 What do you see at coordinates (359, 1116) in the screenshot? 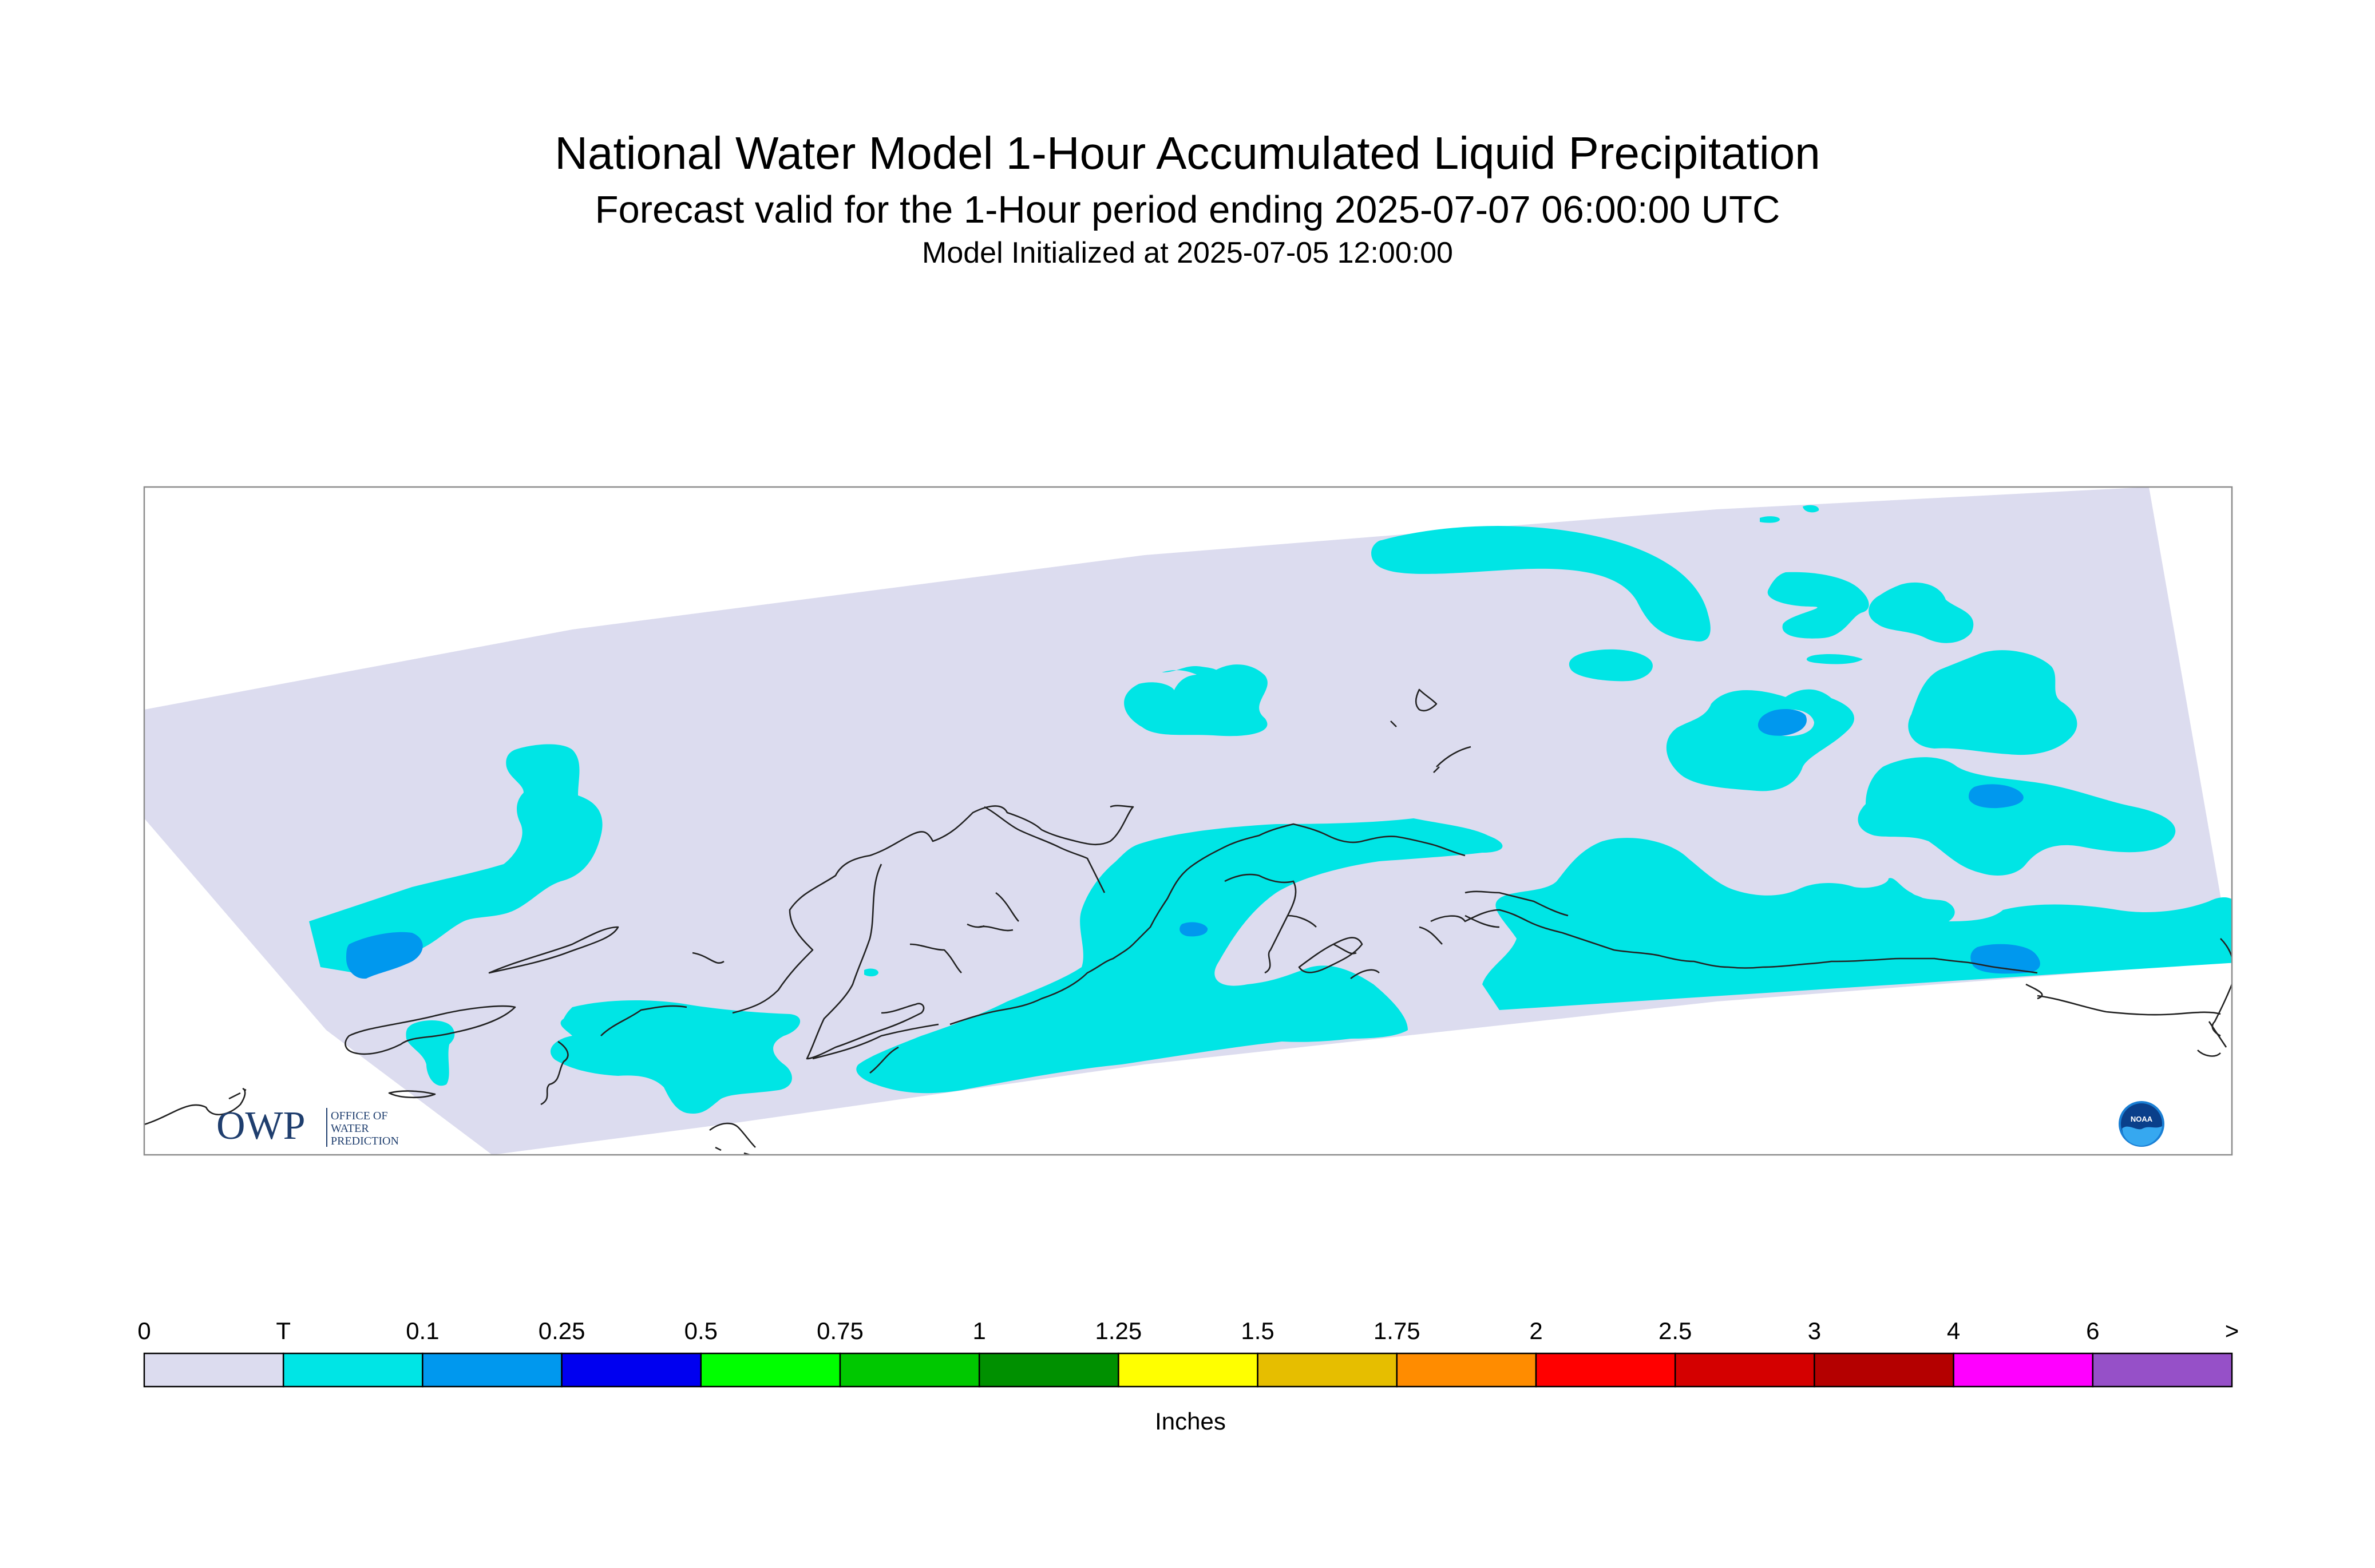
I see `owp-logo-line-1: OFFICE OF` at bounding box center [359, 1116].